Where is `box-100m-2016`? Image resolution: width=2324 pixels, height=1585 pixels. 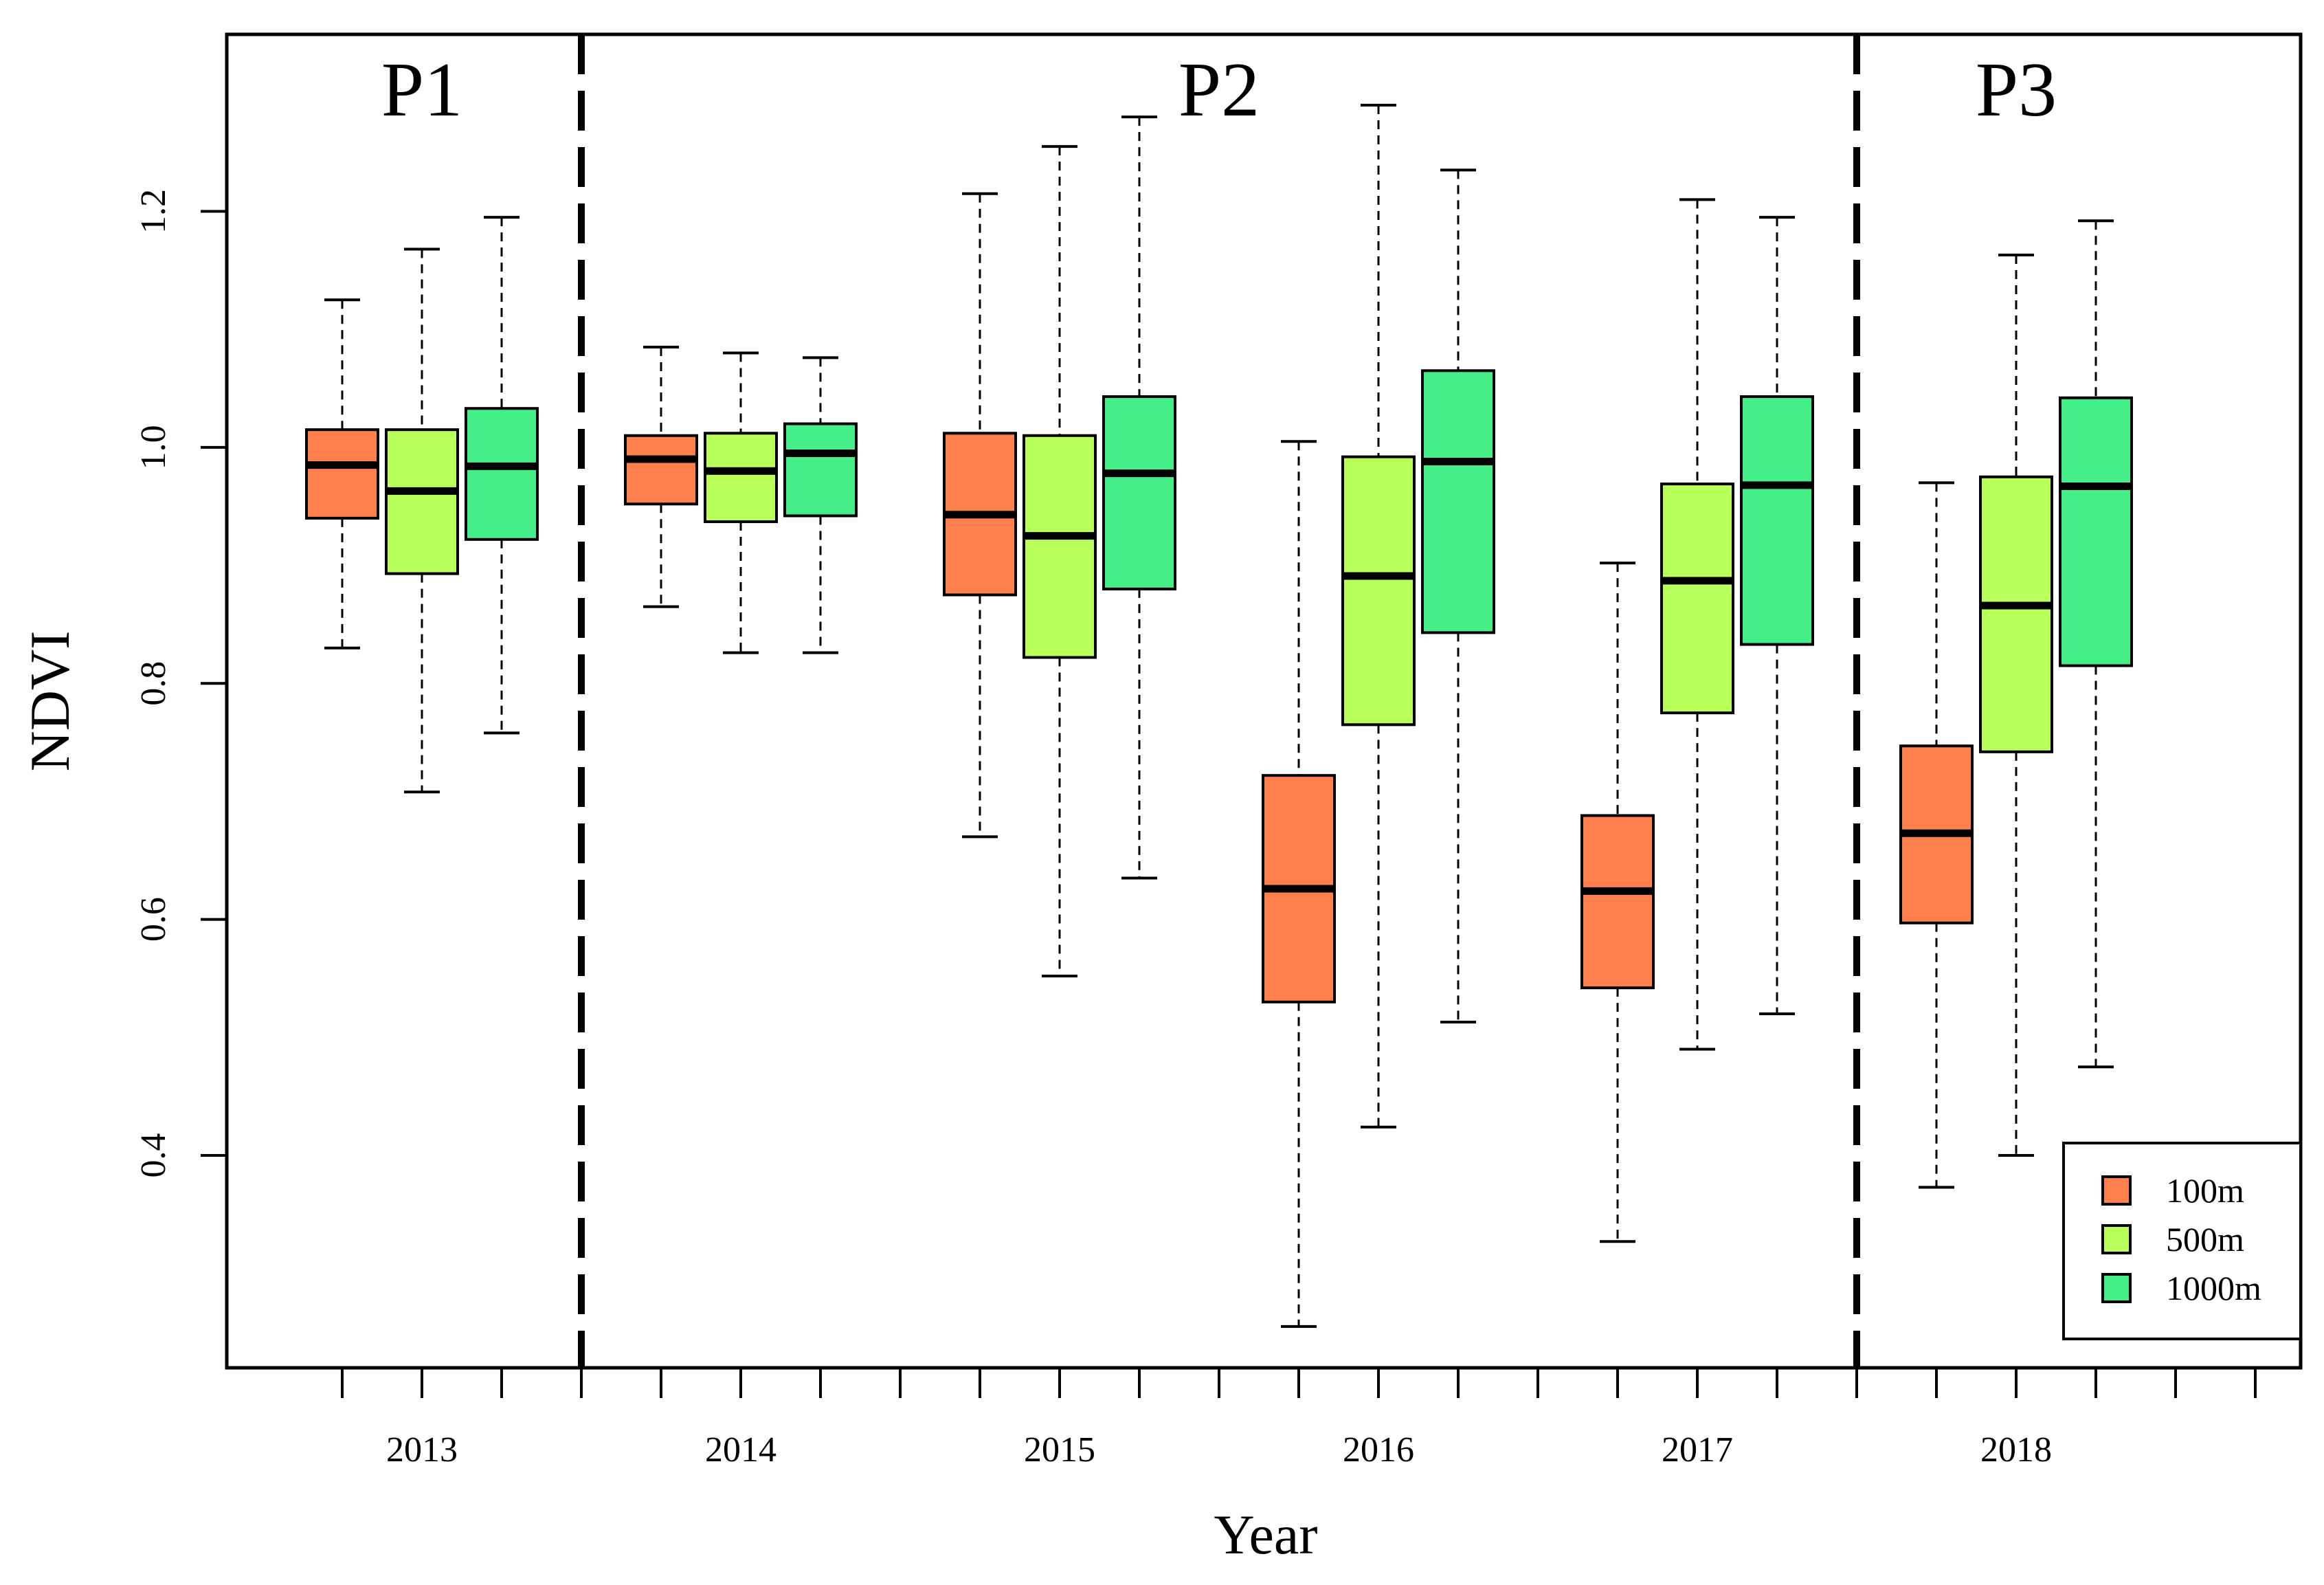
box-100m-2016 is located at coordinates (1299, 884).